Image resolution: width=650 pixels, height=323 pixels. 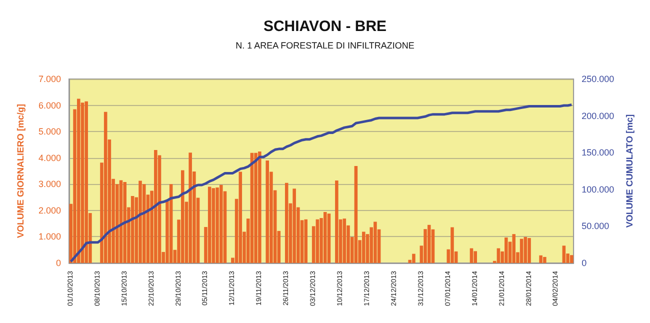 I want to click on chart-subtitle: N. 1 AREA FORESTALE DI INFILTRAZIONE, so click(x=325, y=45).